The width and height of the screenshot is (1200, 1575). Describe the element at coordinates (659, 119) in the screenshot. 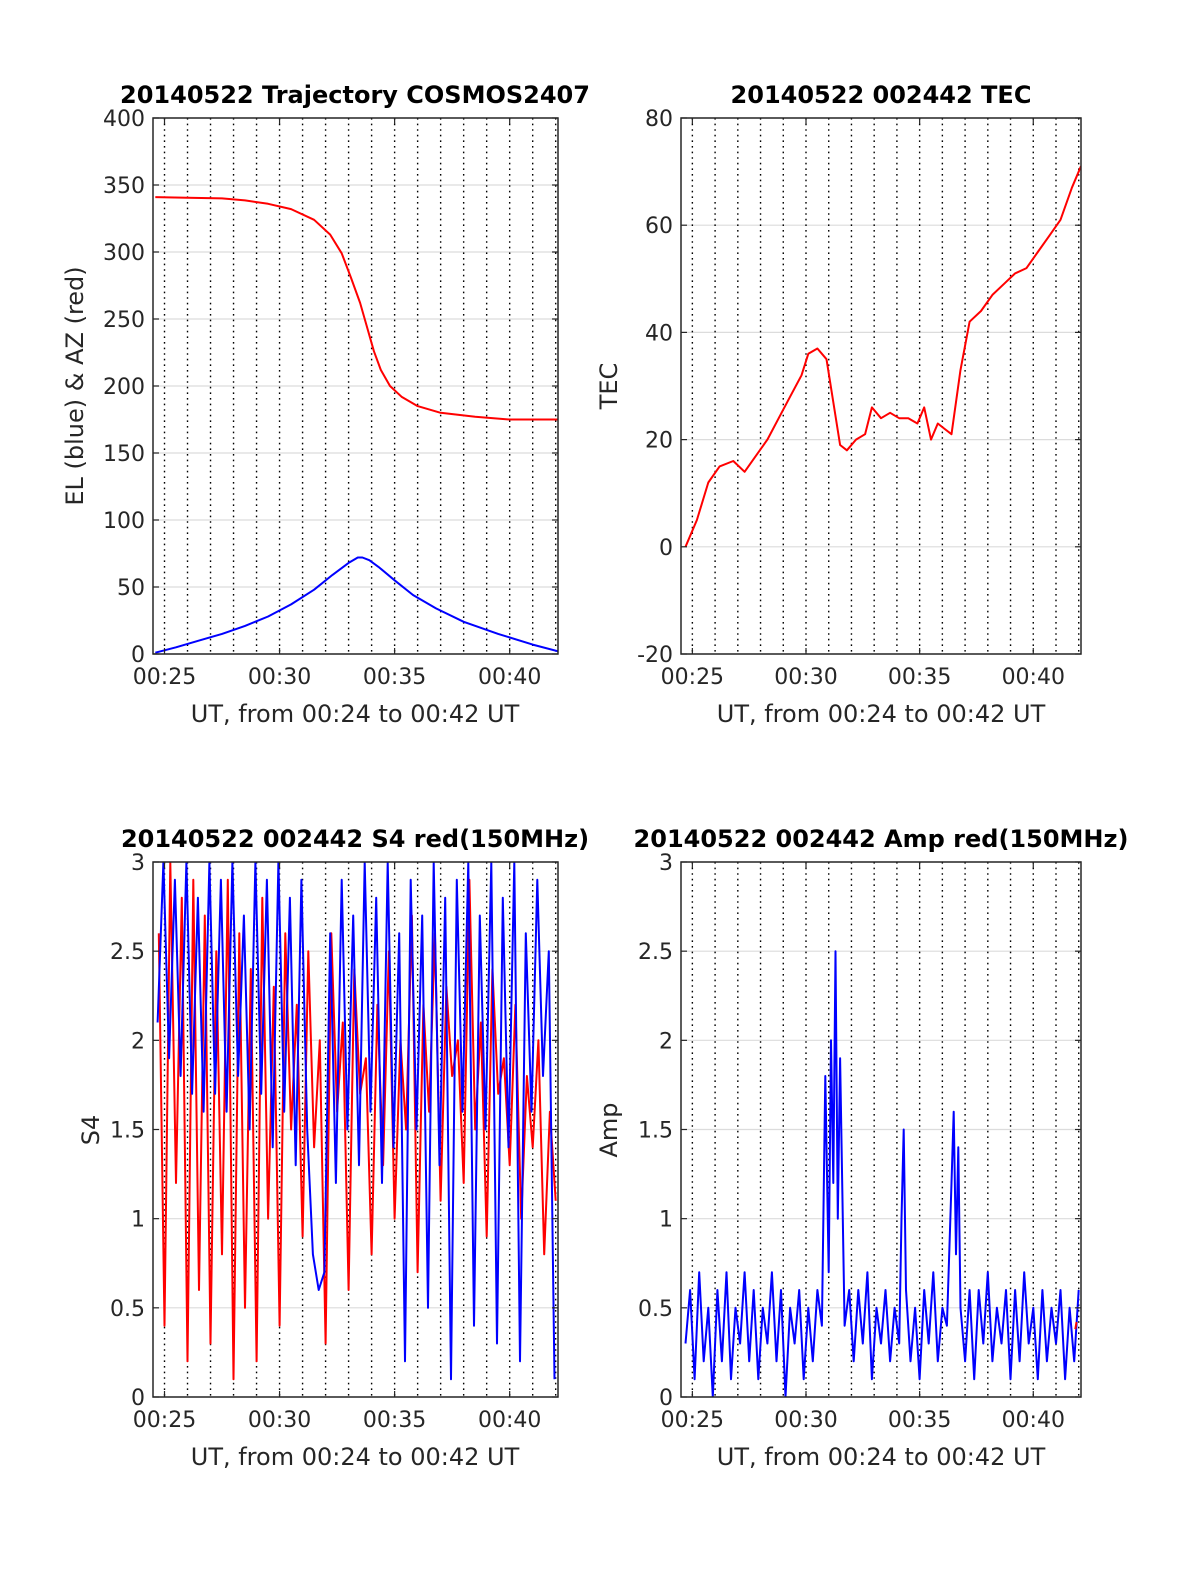

I see `y-tick-label: 80` at that location.